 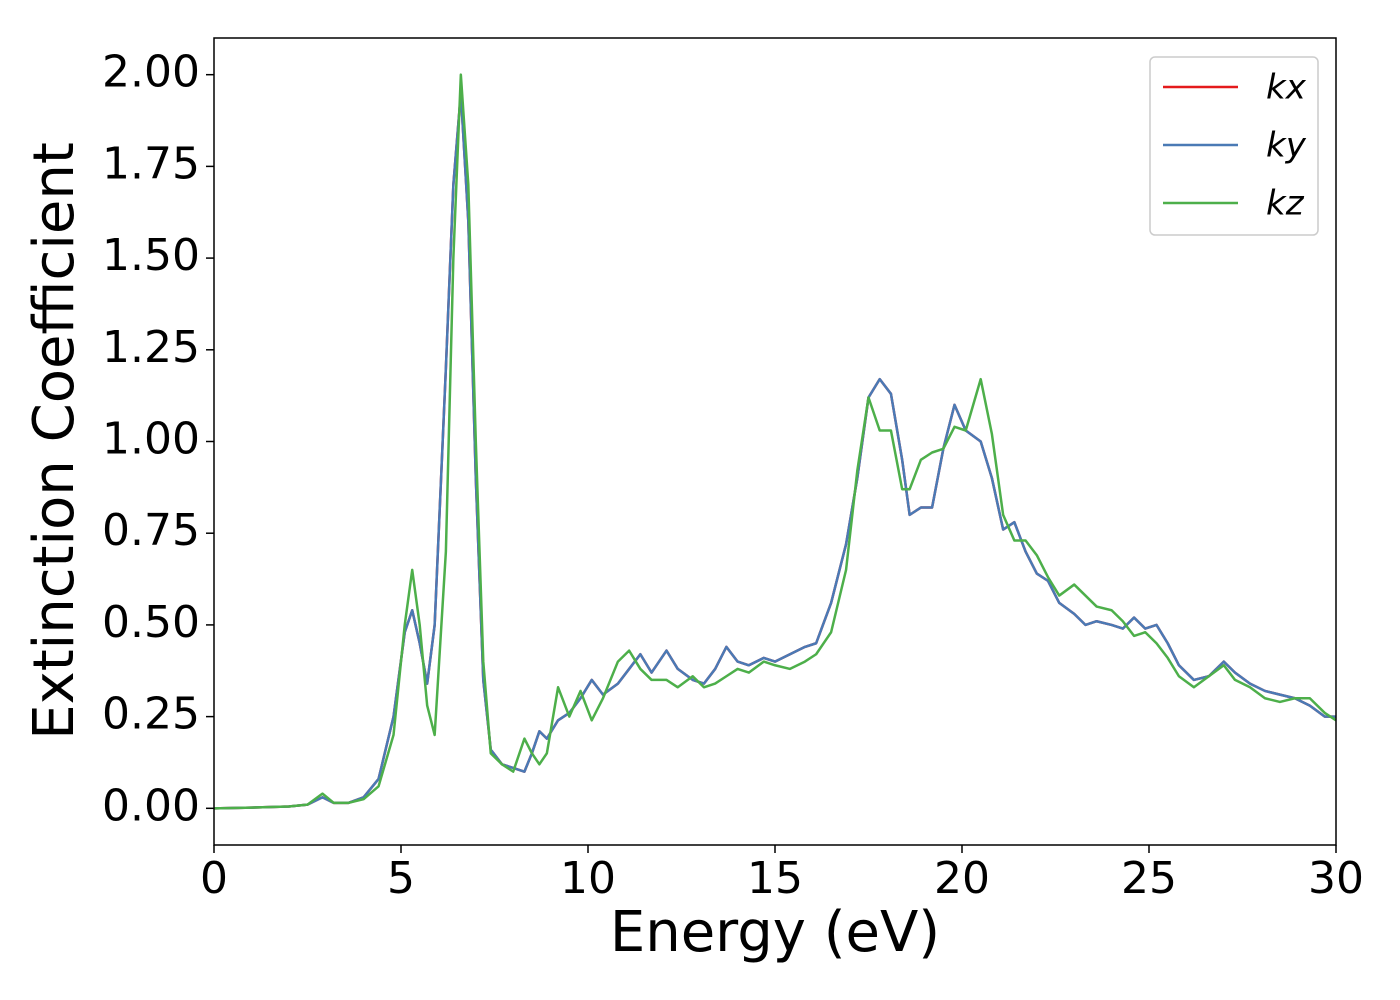 What do you see at coordinates (151, 439) in the screenshot?
I see `y-tick-label: 1.00` at bounding box center [151, 439].